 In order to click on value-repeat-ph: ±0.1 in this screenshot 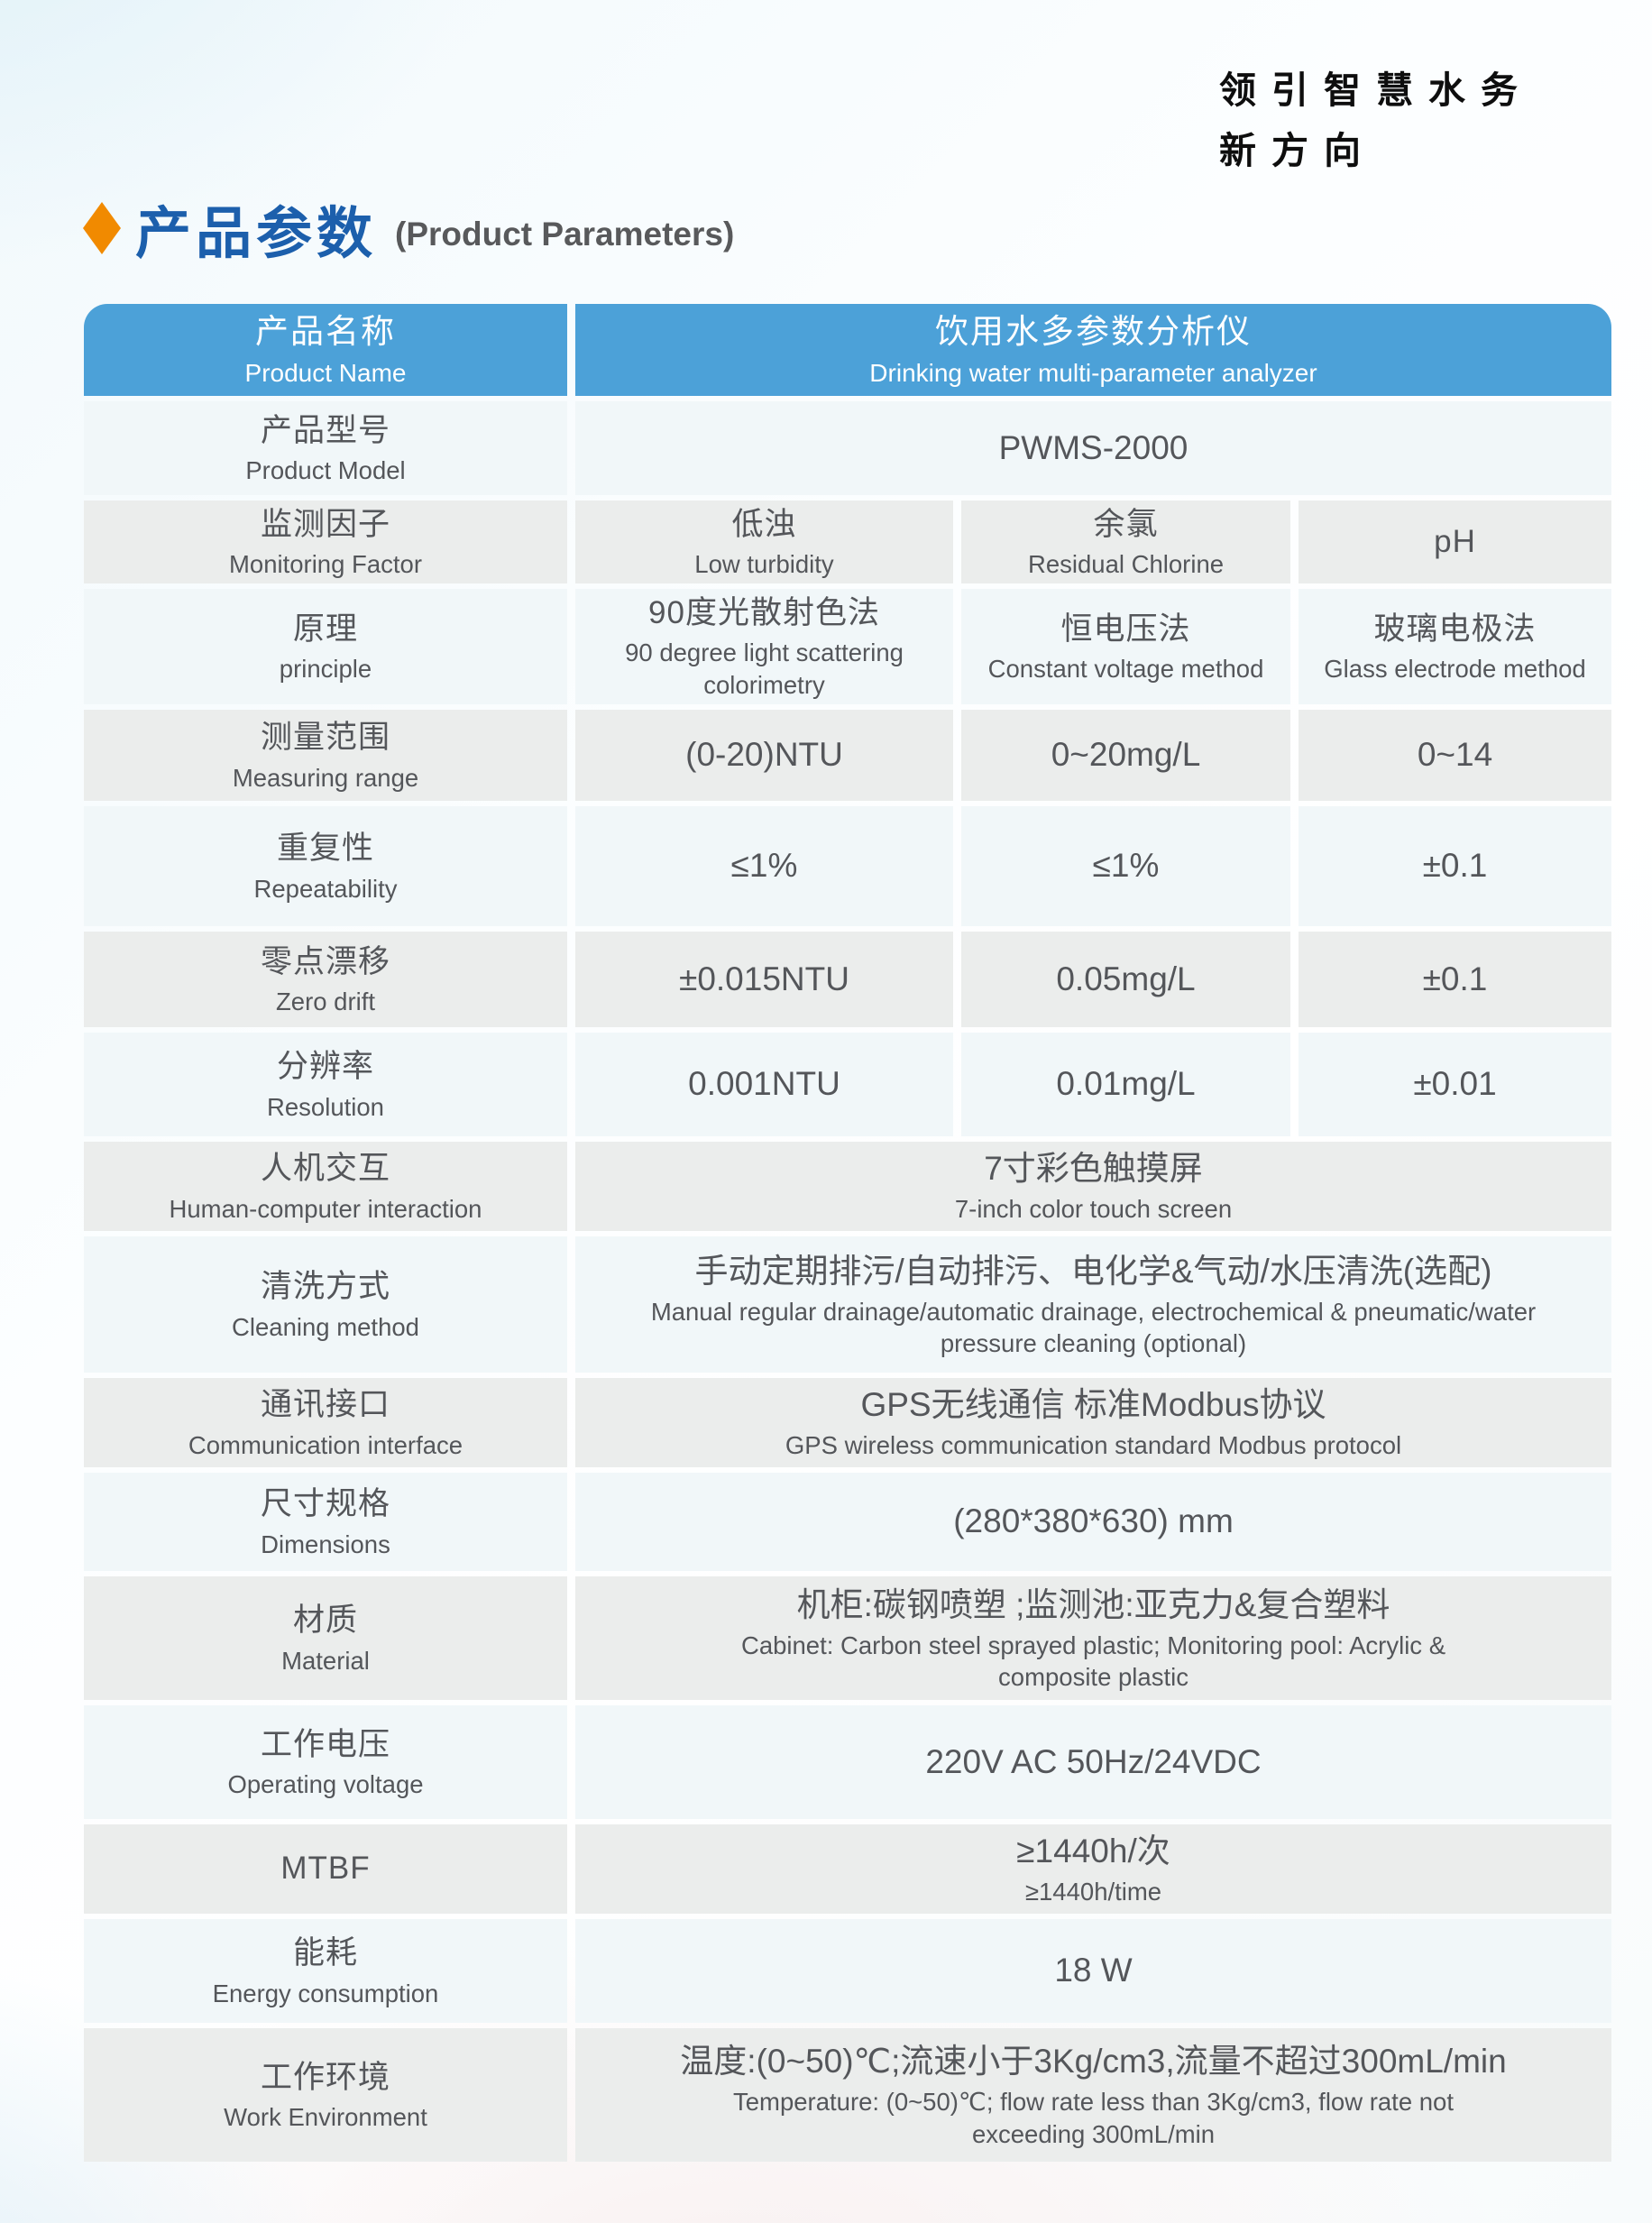, I will do `click(1455, 866)`.